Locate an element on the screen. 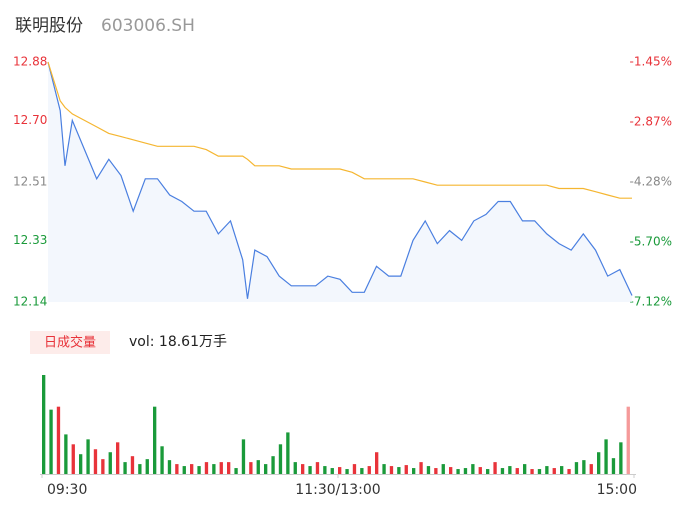 Image resolution: width=686 pixels, height=524 pixels. y2-tick-label: -1.45% is located at coordinates (651, 62).